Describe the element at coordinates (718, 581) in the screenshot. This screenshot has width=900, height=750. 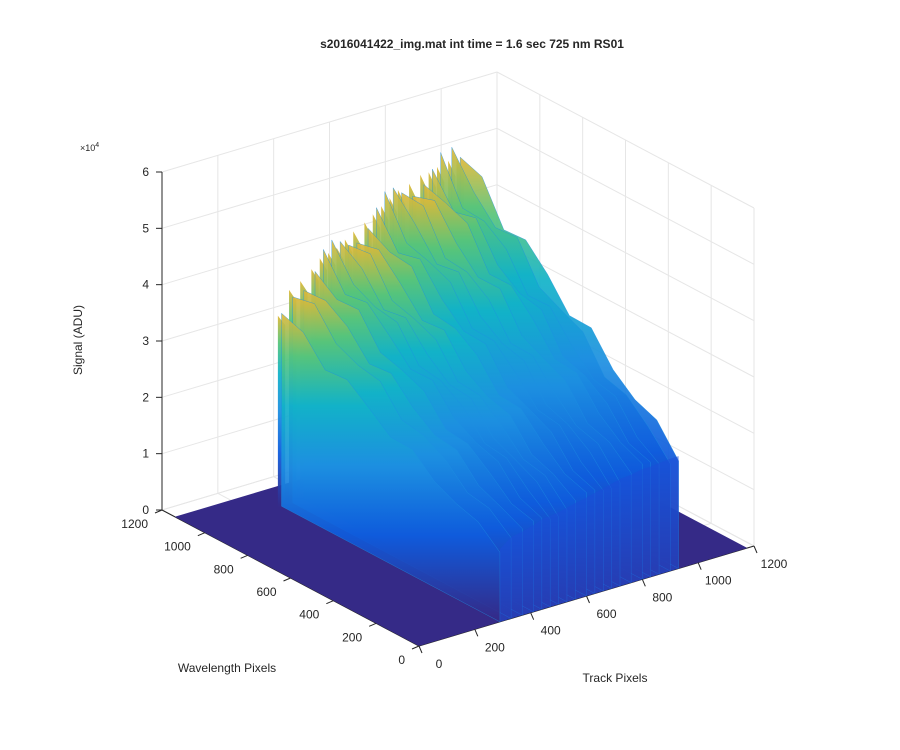
I see `x-tick-label: 1000` at that location.